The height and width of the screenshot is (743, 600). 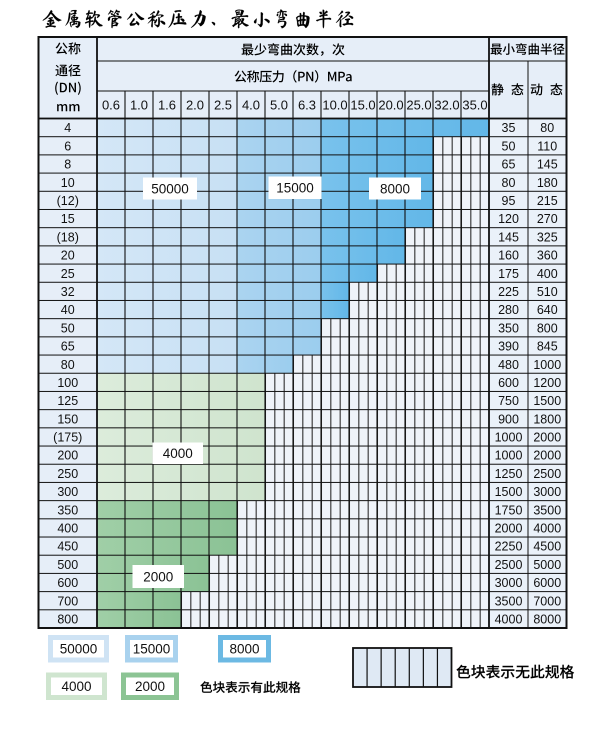 What do you see at coordinates (547, 419) in the screenshot?
I see `svg-text: 1800` at bounding box center [547, 419].